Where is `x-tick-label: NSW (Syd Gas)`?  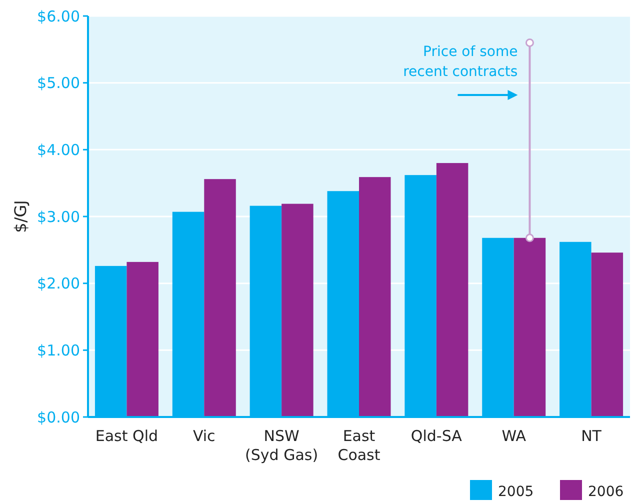
x-tick-label: NSW (Syd Gas) is located at coordinates (281, 445).